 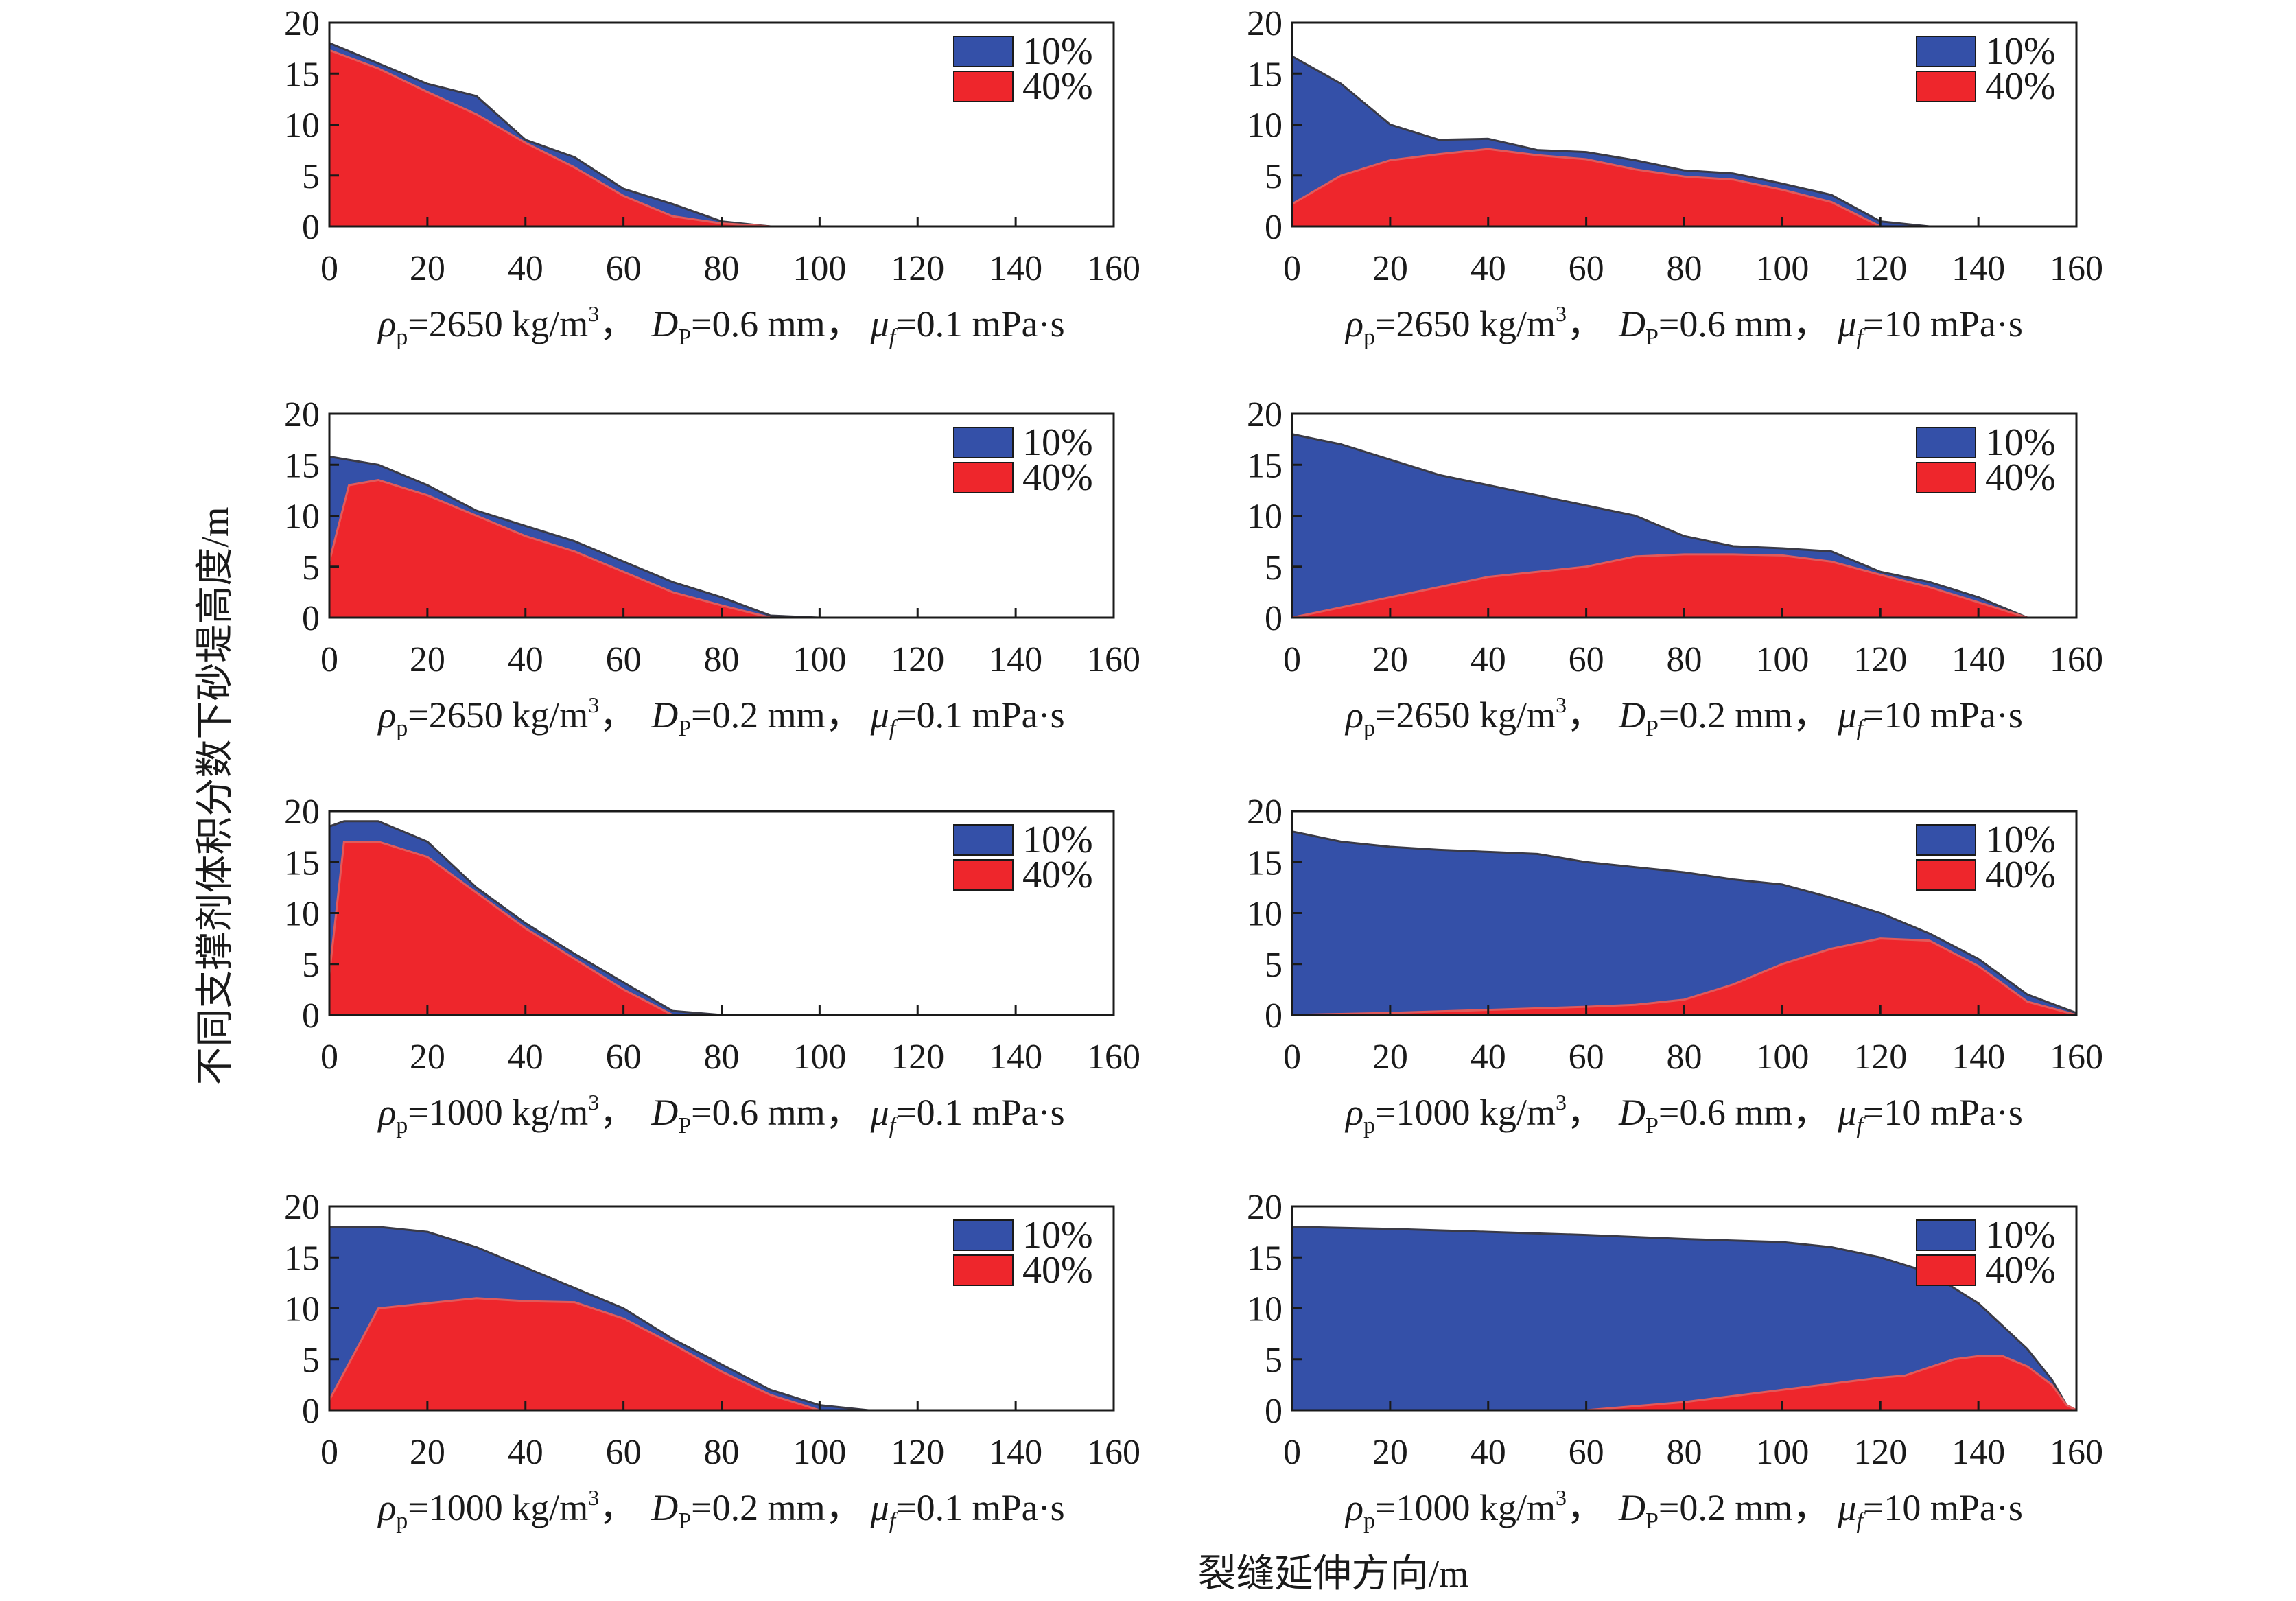 What do you see at coordinates (1465, 715) in the screenshot?
I see `caption-rho-value: =2650 kg/m` at bounding box center [1465, 715].